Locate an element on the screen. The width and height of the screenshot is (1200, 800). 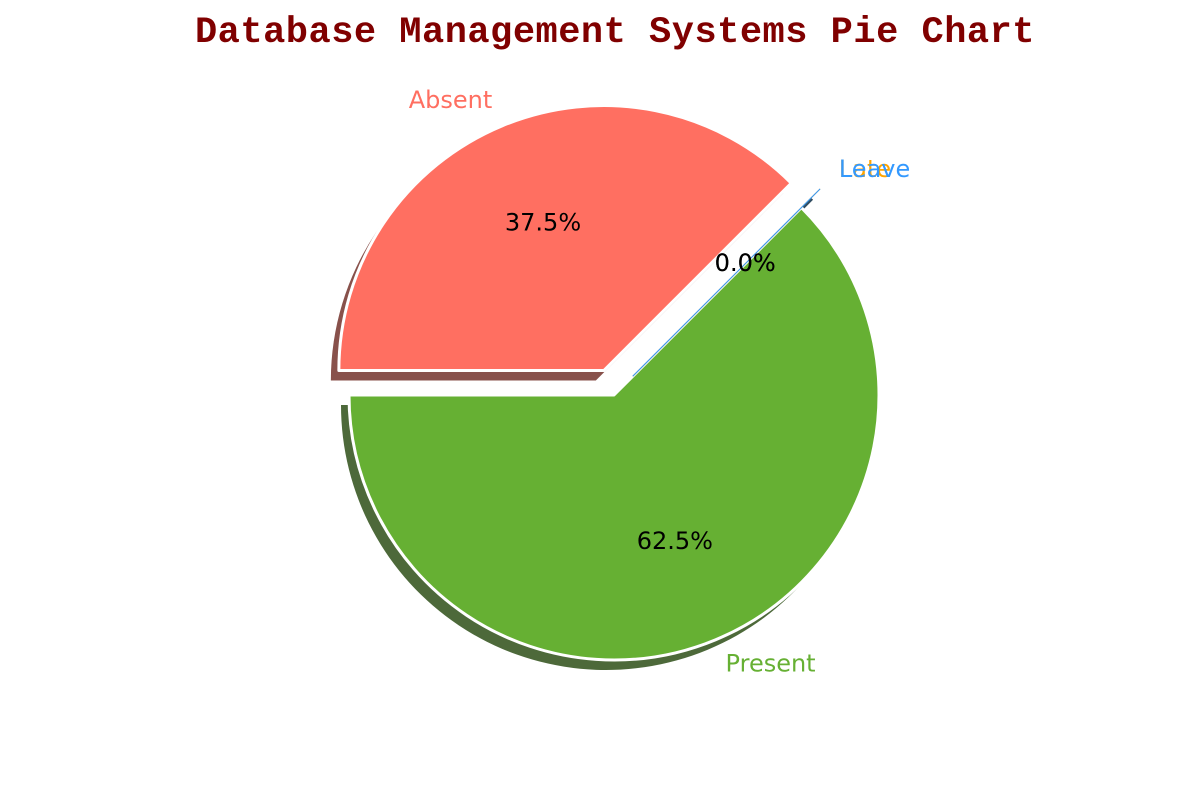
slice-label-present: Present is located at coordinates (771, 663).